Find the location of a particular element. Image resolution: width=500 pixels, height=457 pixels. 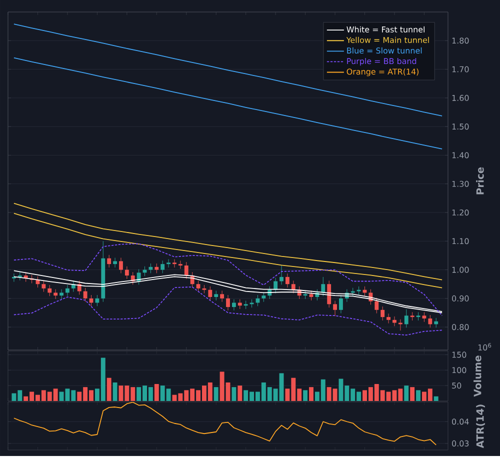

y-axis-title: Volume is located at coordinates (478, 376).